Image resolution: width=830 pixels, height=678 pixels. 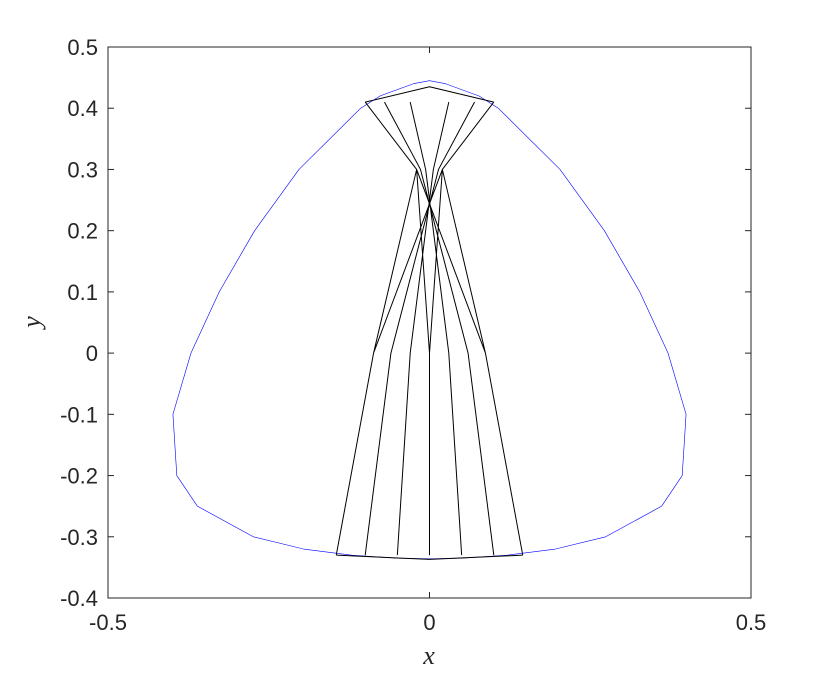 What do you see at coordinates (428, 655) in the screenshot?
I see `x-axis-label: x` at bounding box center [428, 655].